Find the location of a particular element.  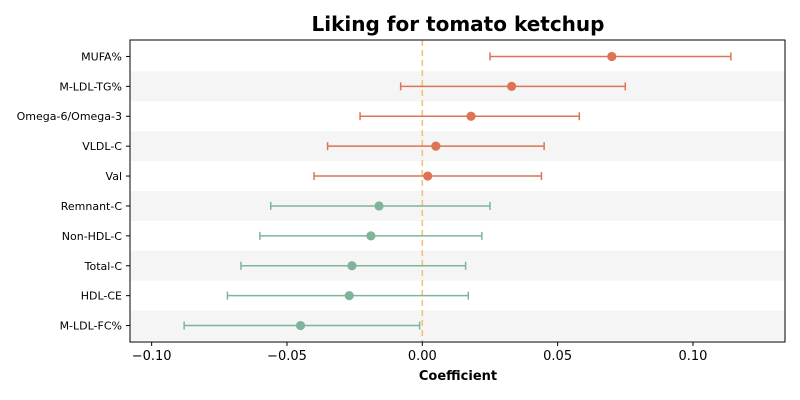

x-tick-label: 0.10 is located at coordinates (692, 356).